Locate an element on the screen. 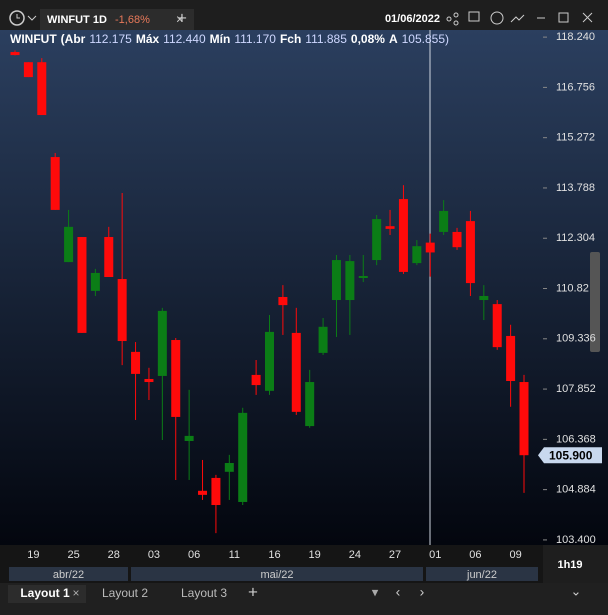 This screenshot has height=615, width=608. info-value: 111.885 is located at coordinates (326, 39).